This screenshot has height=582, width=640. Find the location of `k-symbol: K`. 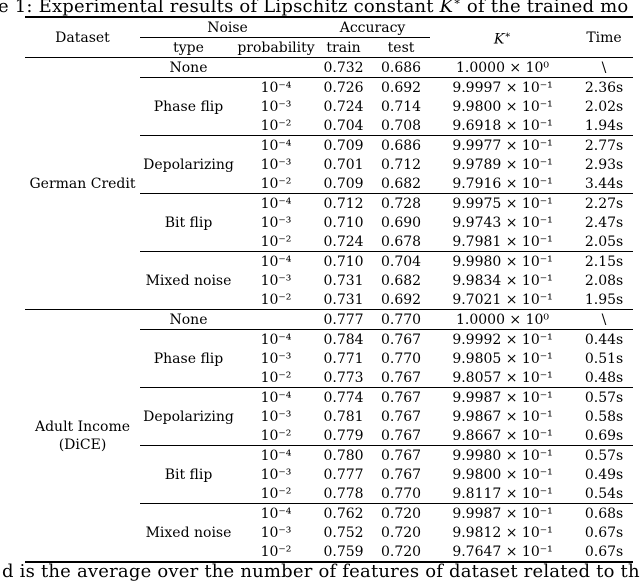

k-symbol: K is located at coordinates (499, 39).